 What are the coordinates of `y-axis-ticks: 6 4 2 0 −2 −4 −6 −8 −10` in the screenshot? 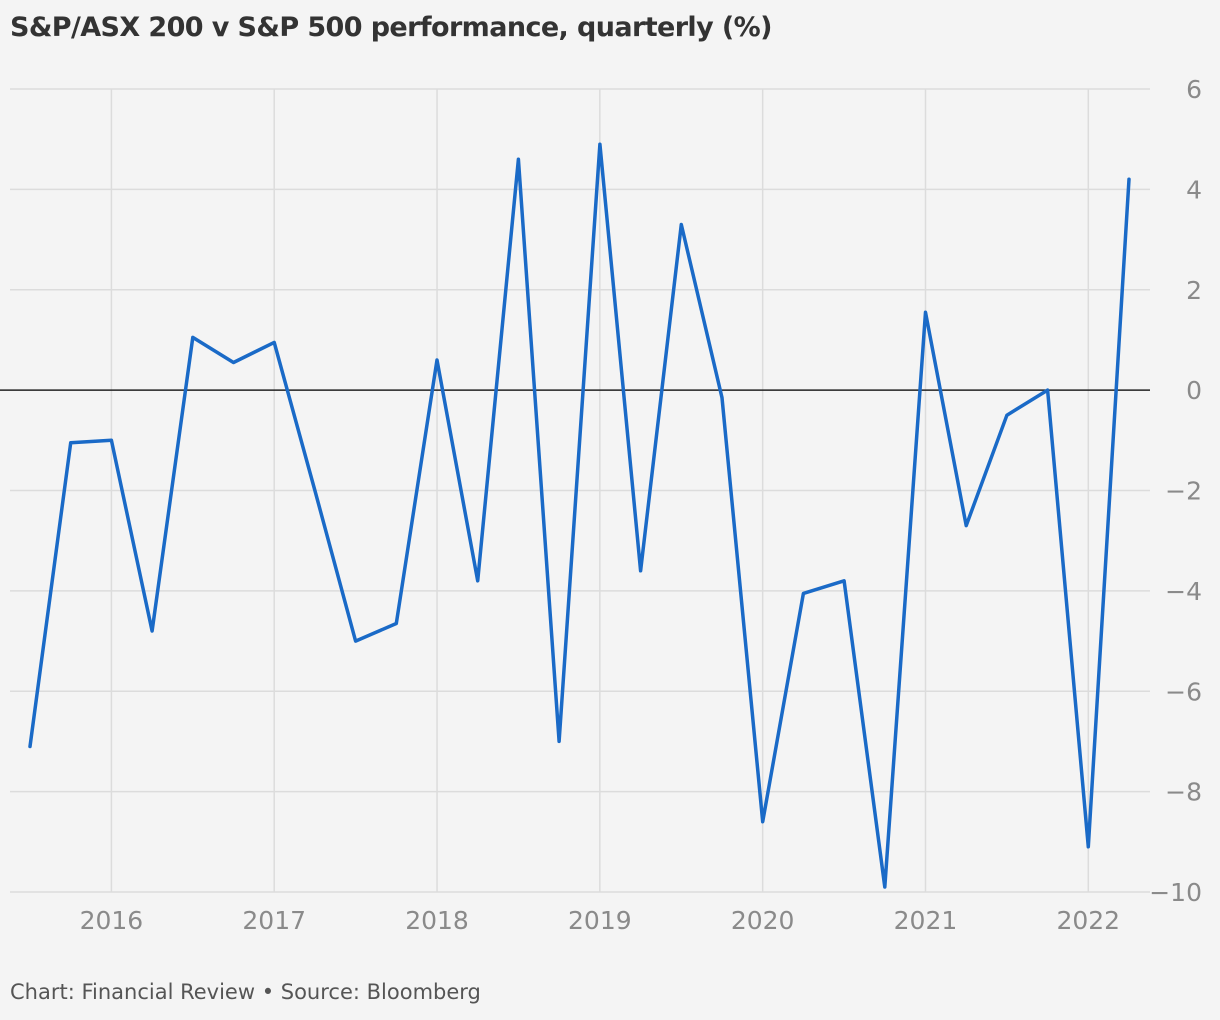 It's located at (1175, 491).